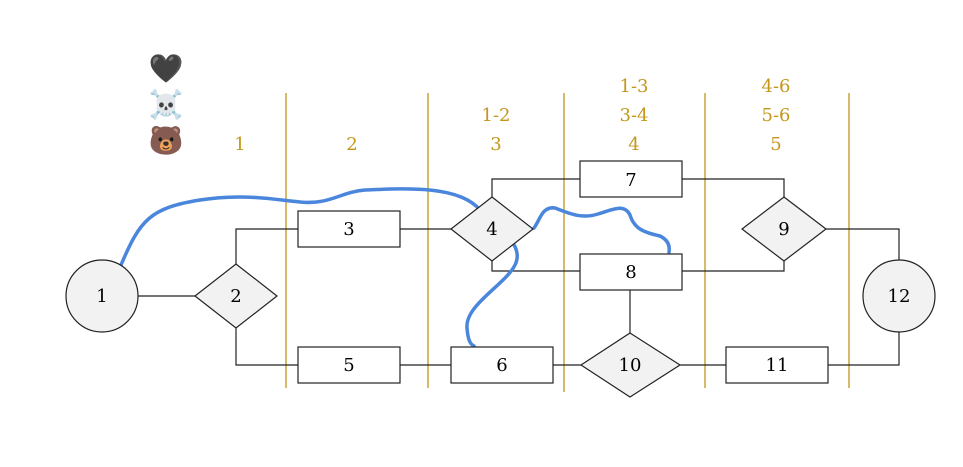 Image resolution: width=963 pixels, height=467 pixels. I want to click on node-5: 5, so click(349, 365).